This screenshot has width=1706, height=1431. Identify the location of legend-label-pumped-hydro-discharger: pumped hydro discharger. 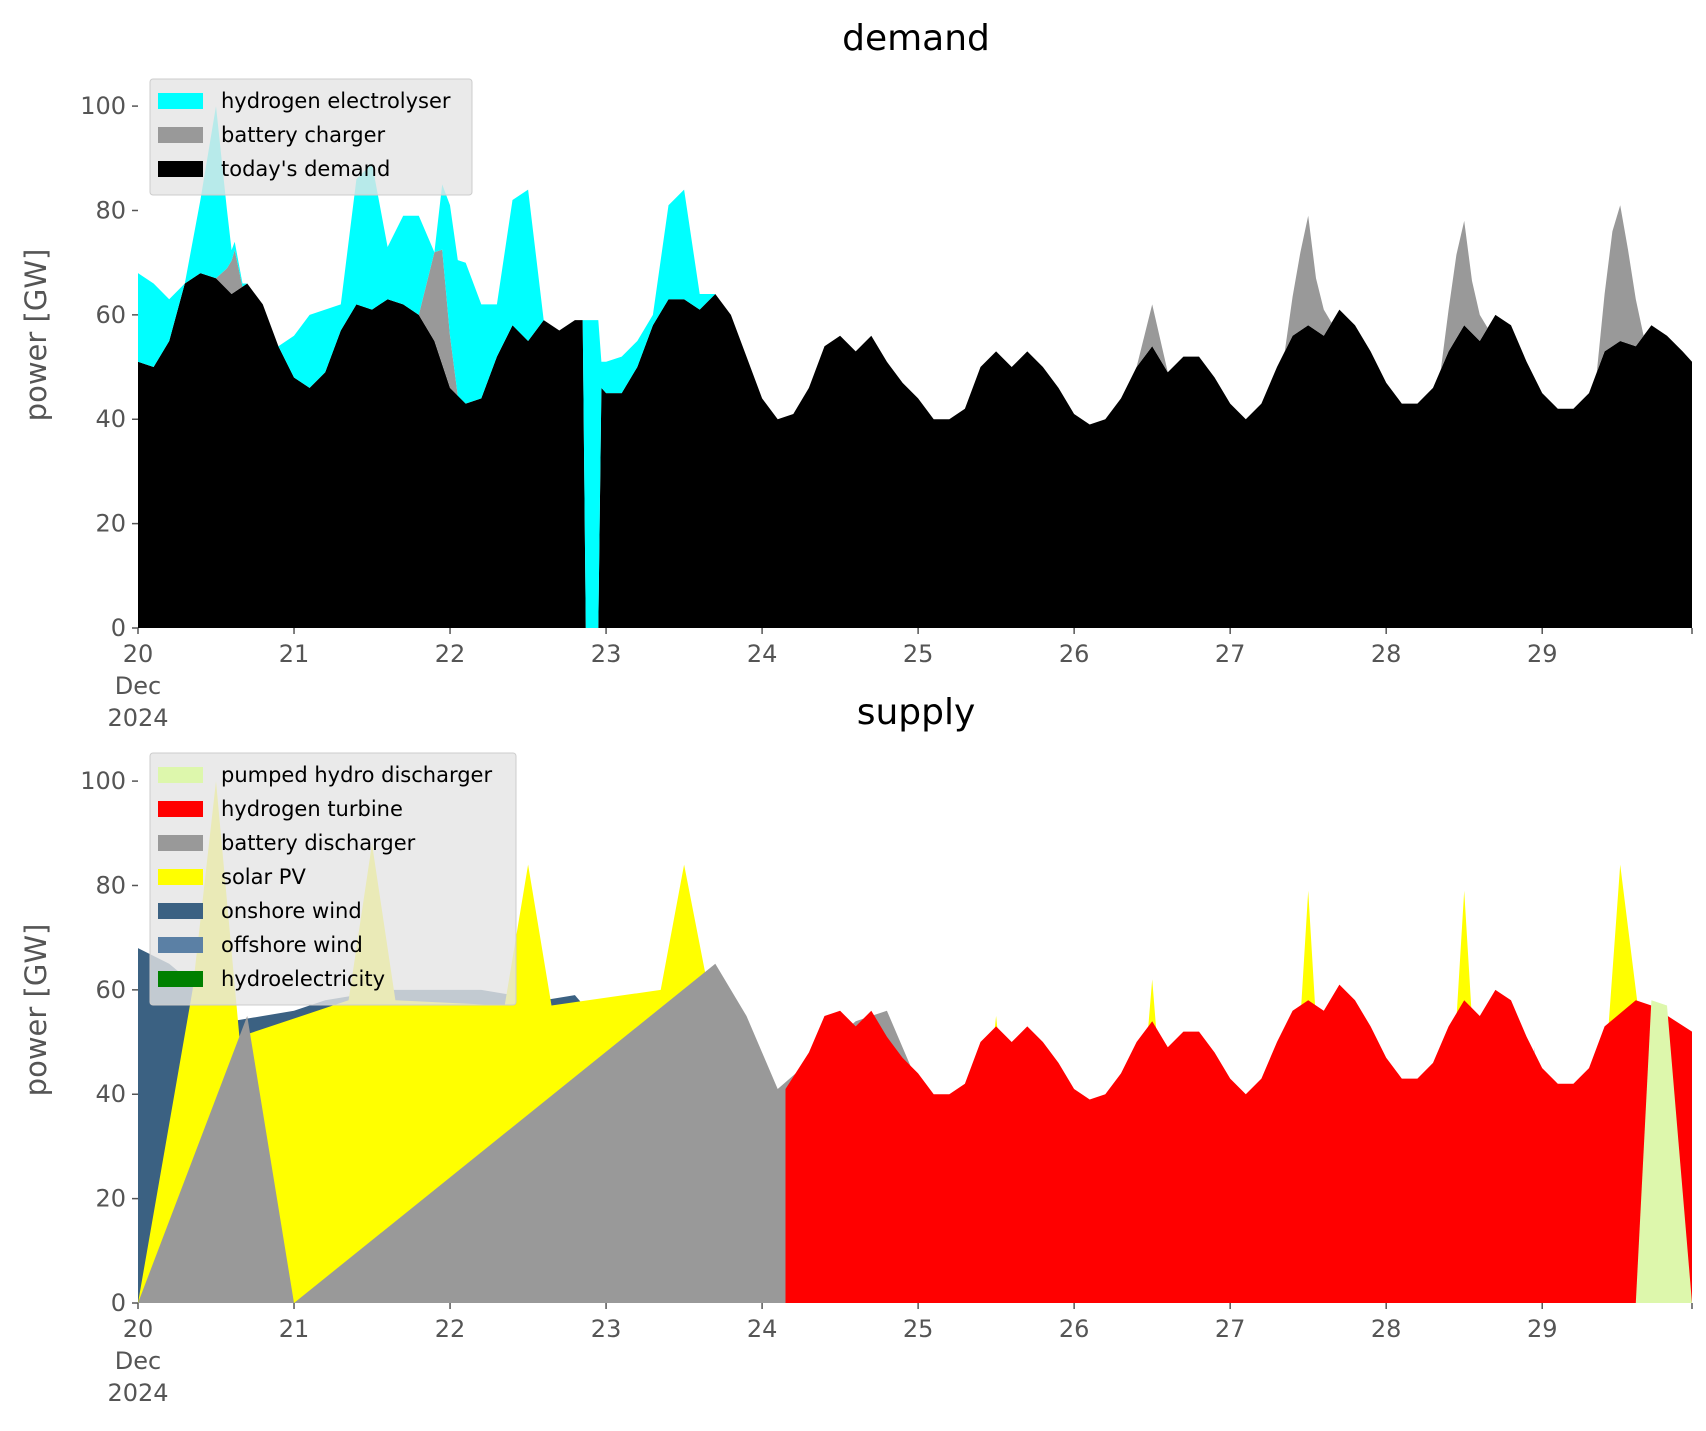
(356, 775).